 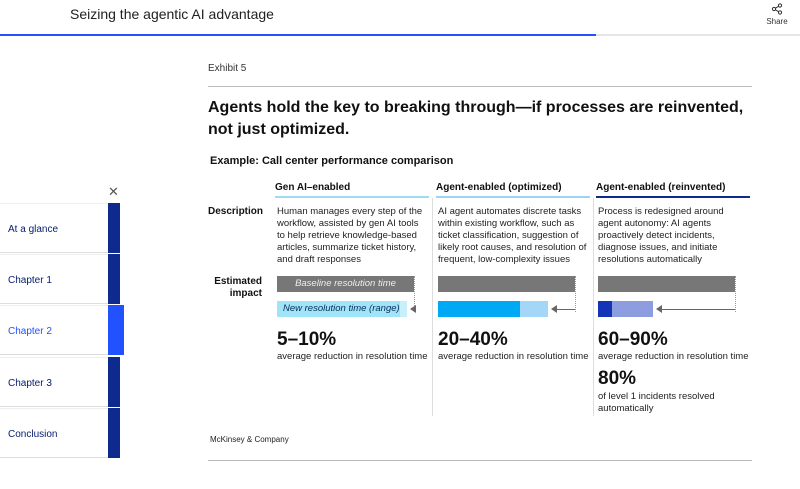 What do you see at coordinates (633, 339) in the screenshot?
I see `reduction-stat: 60–90%` at bounding box center [633, 339].